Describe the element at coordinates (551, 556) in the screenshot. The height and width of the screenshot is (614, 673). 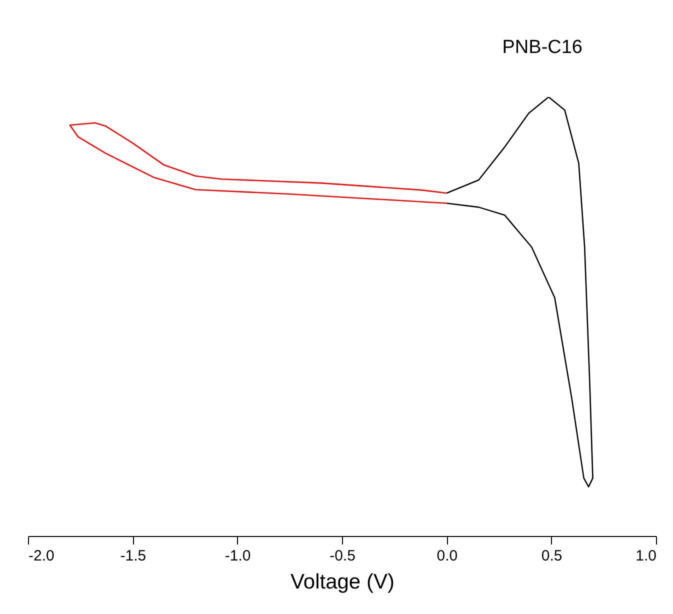
I see `x-tick-label: 0.5` at that location.